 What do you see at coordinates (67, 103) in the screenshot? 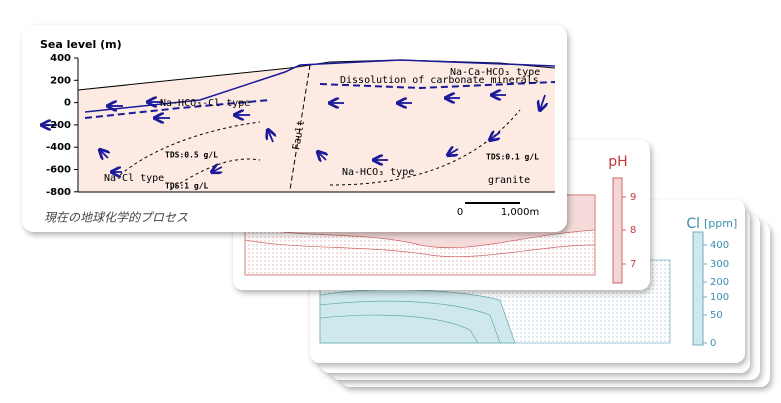
I see `y-tick-label: 0` at bounding box center [67, 103].